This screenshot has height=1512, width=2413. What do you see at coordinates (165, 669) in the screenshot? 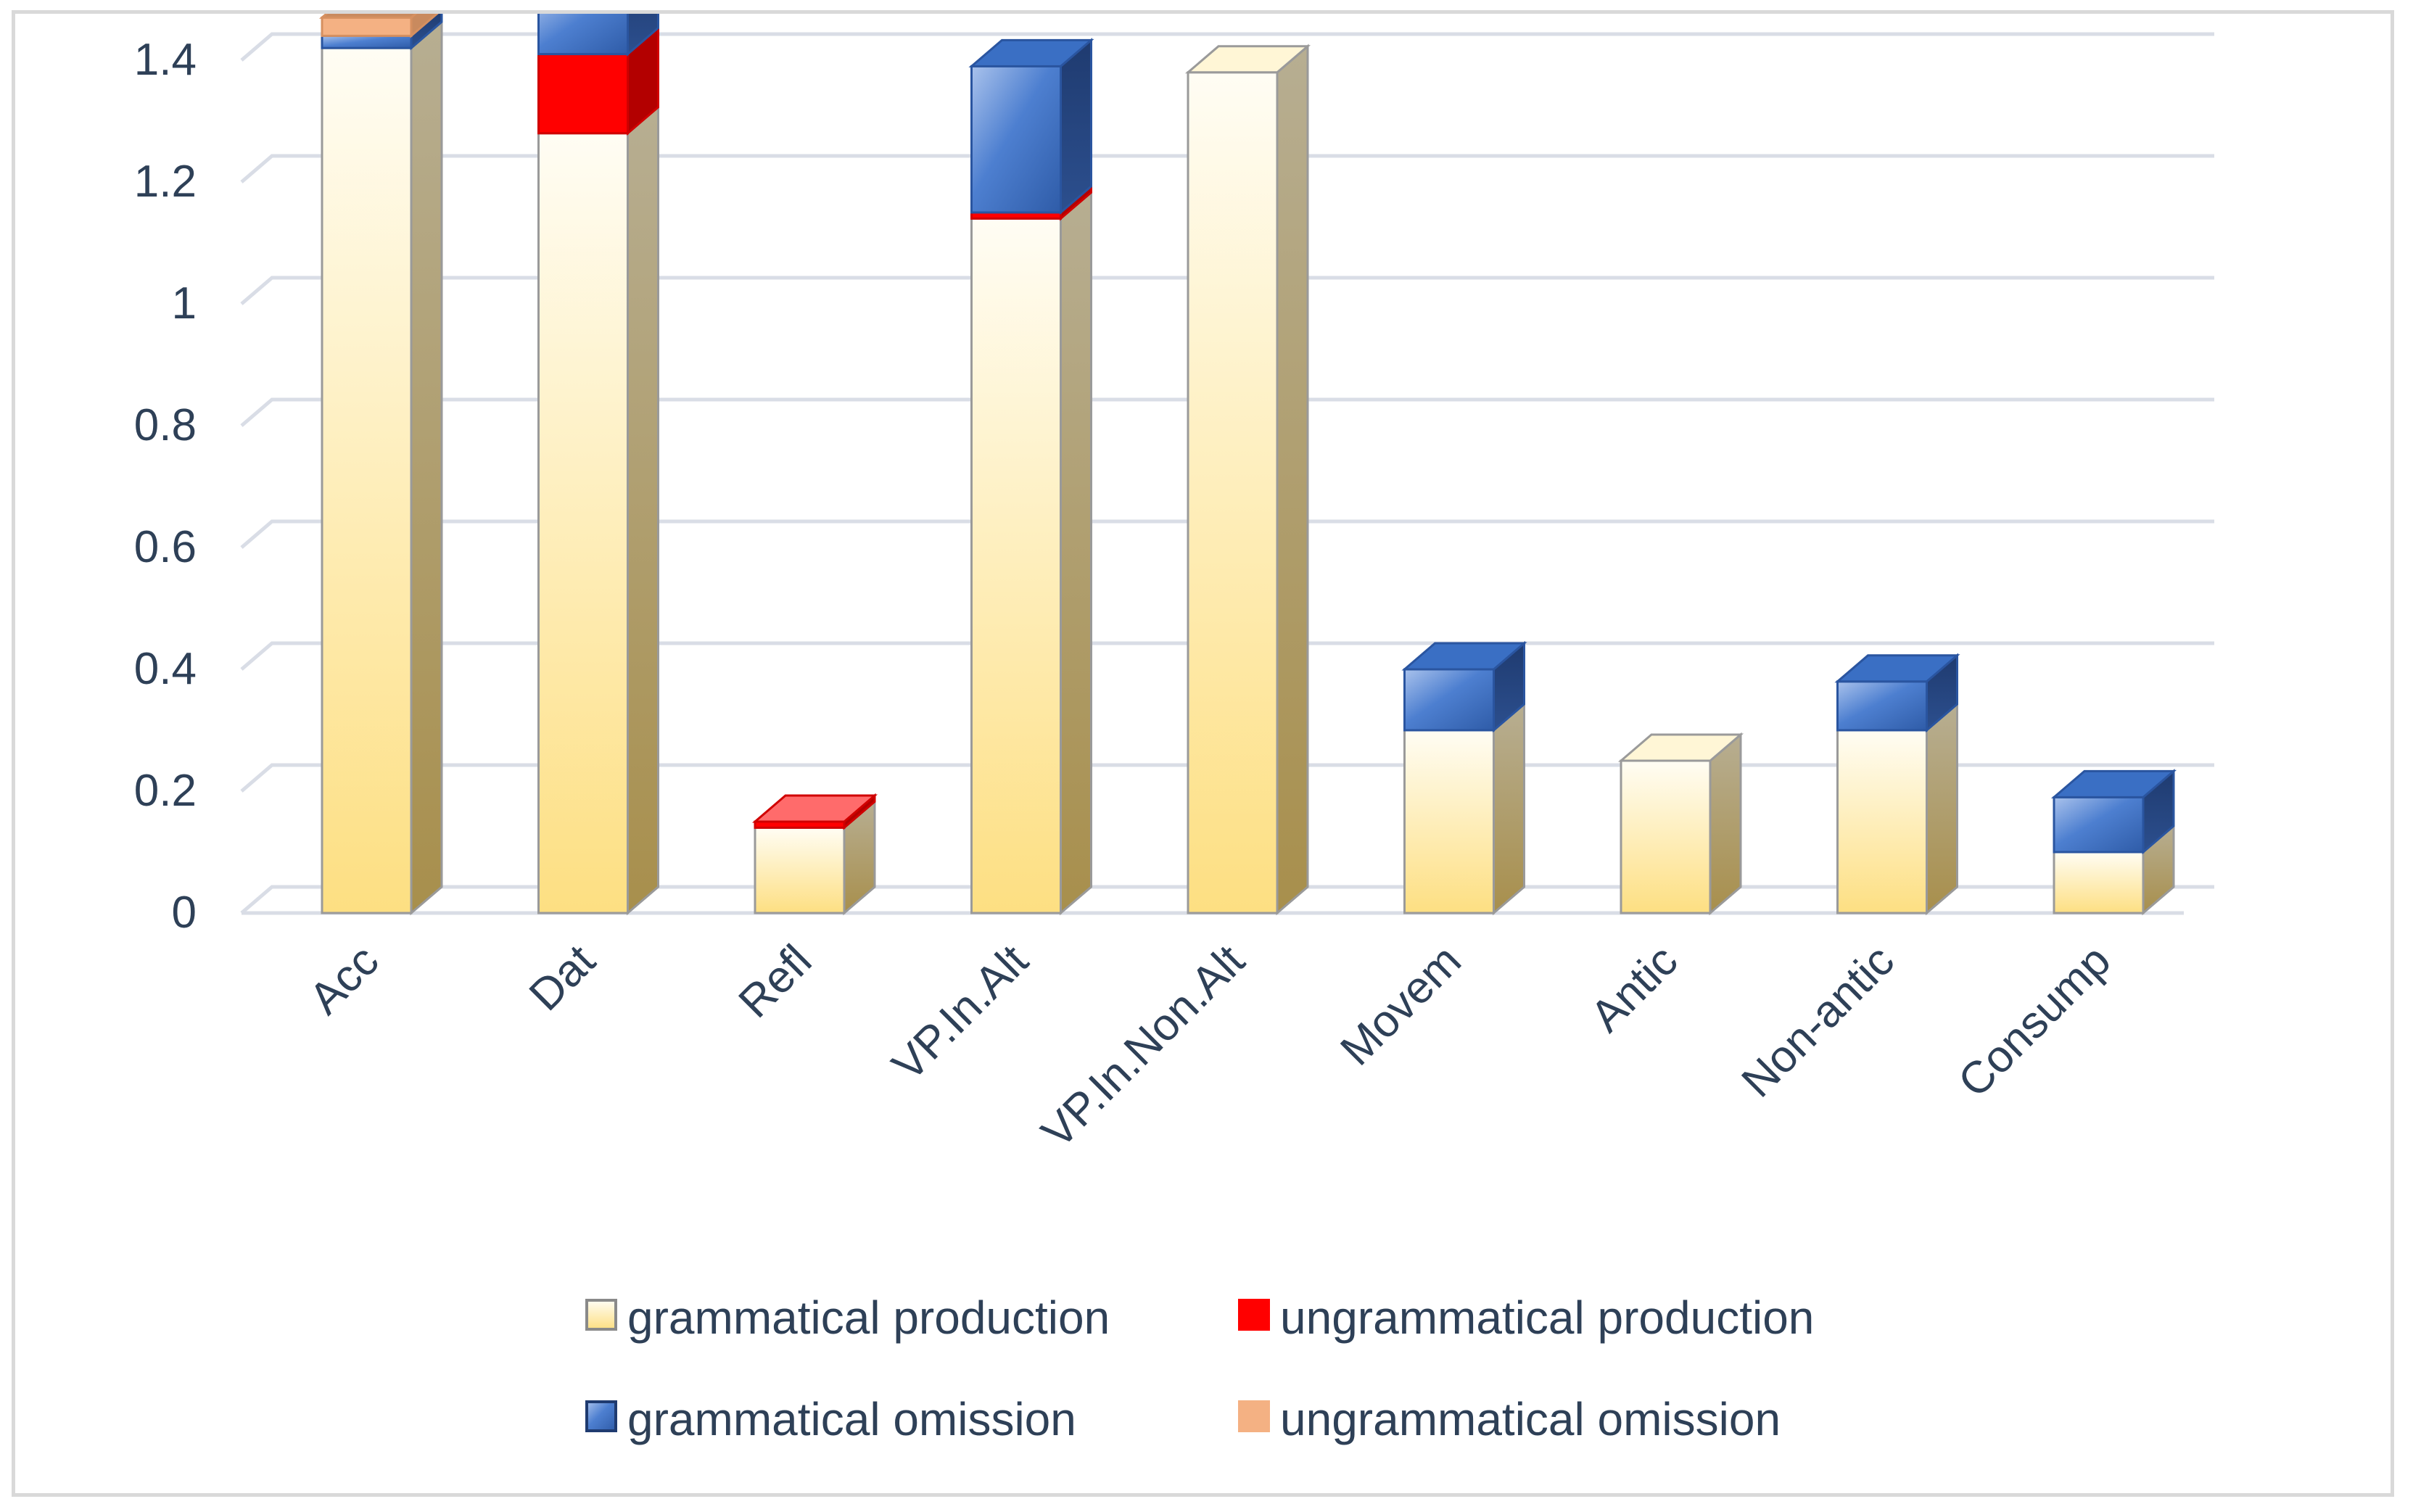
I see `y-tick-label: 0.4` at bounding box center [165, 669].